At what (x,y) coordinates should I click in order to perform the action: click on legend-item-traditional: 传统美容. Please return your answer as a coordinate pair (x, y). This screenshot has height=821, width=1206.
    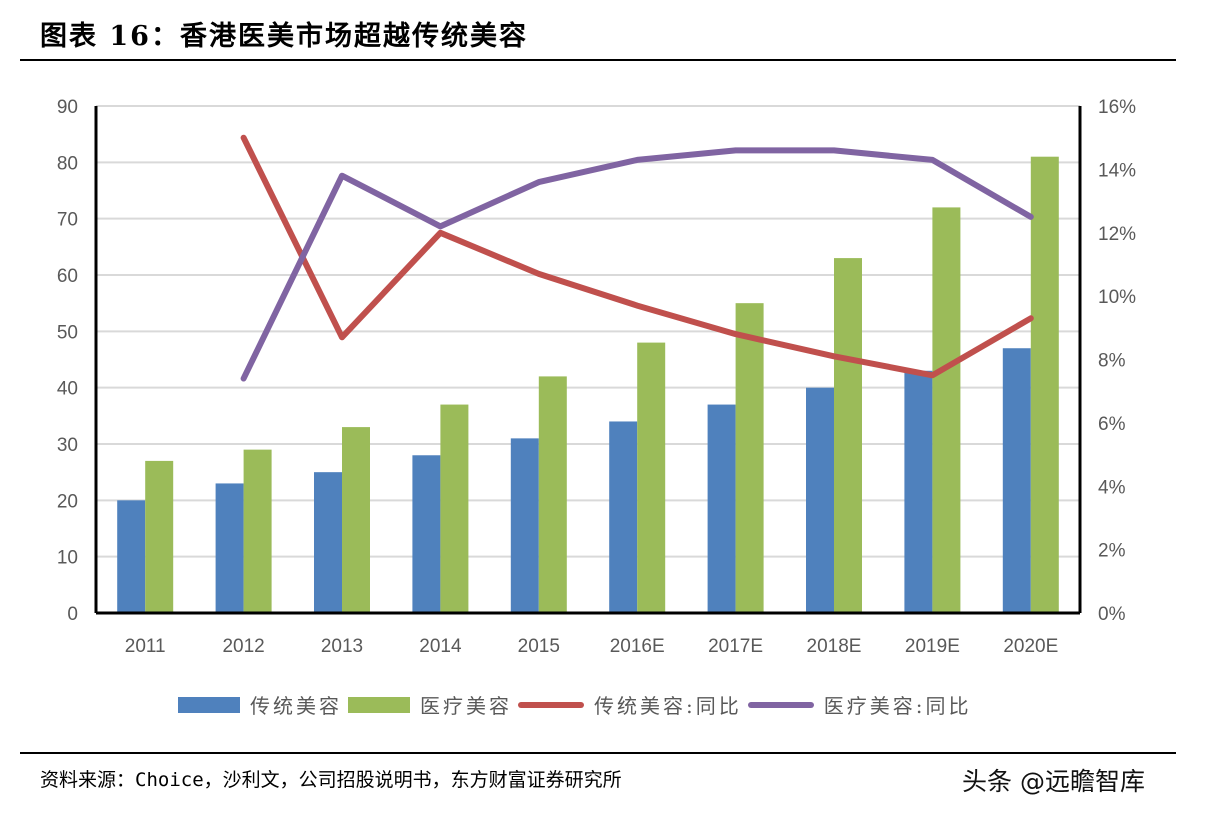
    Looking at the image, I should click on (260, 704).